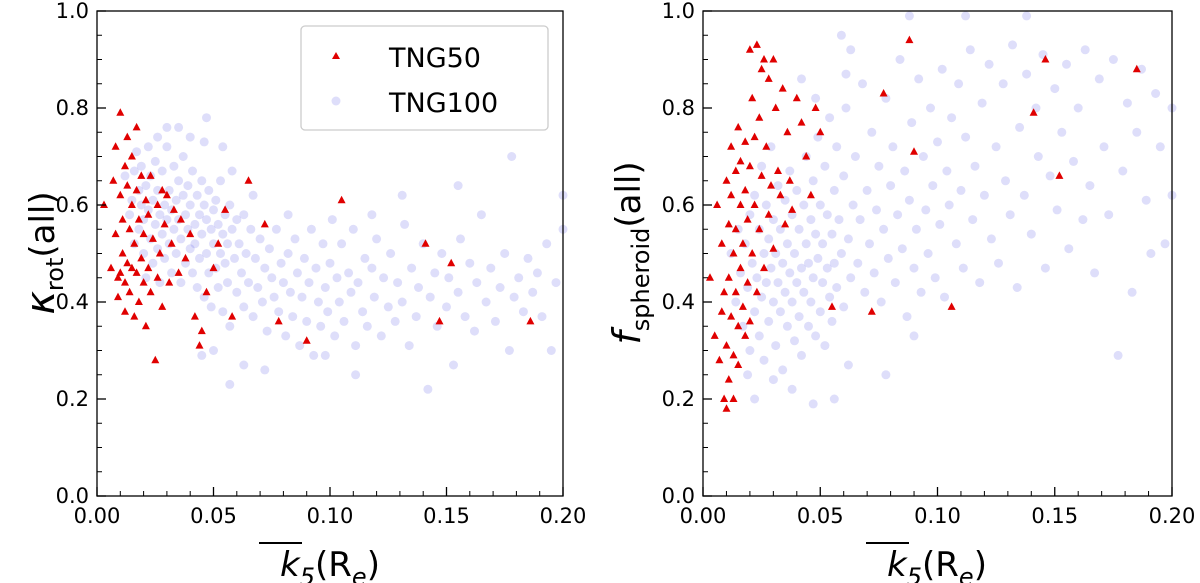 The width and height of the screenshot is (1200, 583). I want to click on left-x-label-base: k, so click(290, 564).